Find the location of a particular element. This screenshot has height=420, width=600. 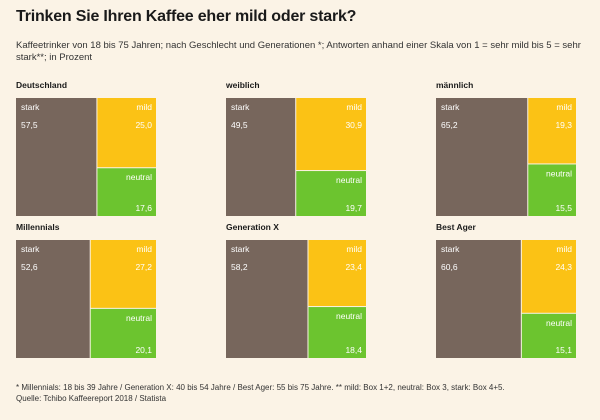

value-neutral: 15,5 is located at coordinates (563, 208).